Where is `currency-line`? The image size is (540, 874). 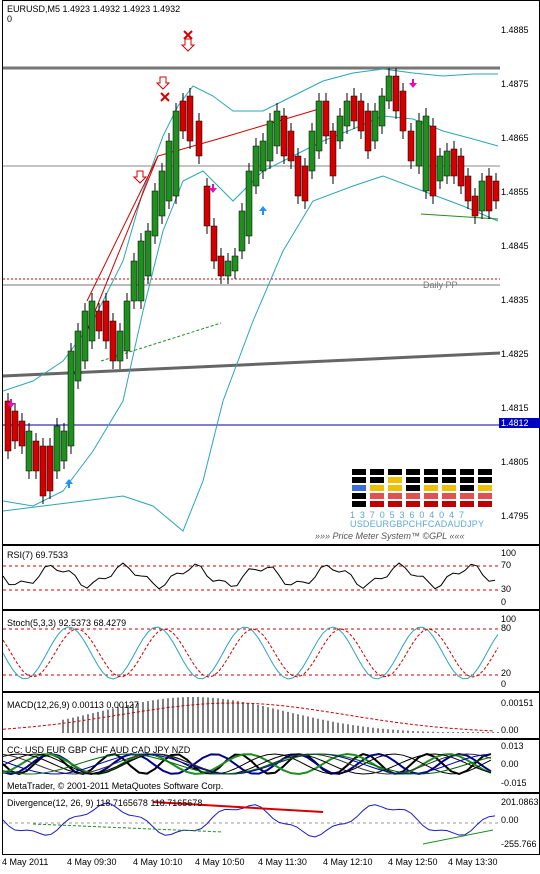 currency-line is located at coordinates (247, 764).